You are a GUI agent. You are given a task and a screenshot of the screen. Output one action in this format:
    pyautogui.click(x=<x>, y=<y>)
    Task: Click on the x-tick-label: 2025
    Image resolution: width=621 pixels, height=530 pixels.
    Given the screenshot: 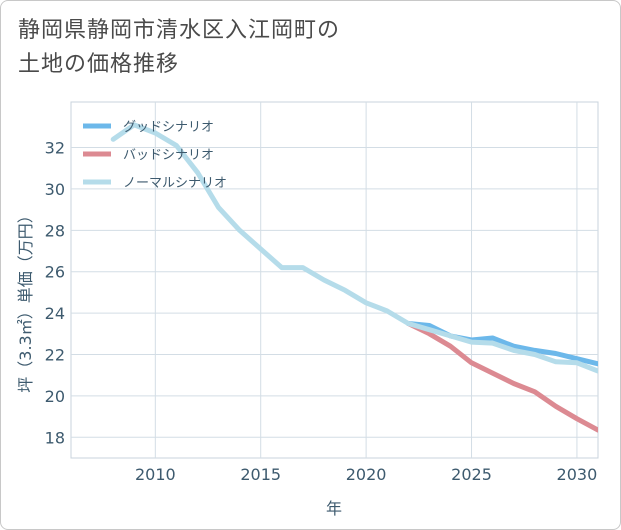 What is the action you would take?
    pyautogui.click(x=471, y=474)
    